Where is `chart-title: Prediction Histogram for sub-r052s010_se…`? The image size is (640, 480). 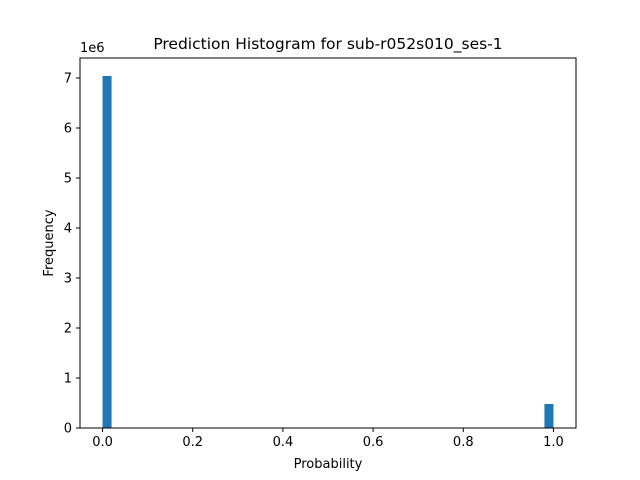
chart-title: Prediction Histogram for sub-r052s010_se… is located at coordinates (327, 44).